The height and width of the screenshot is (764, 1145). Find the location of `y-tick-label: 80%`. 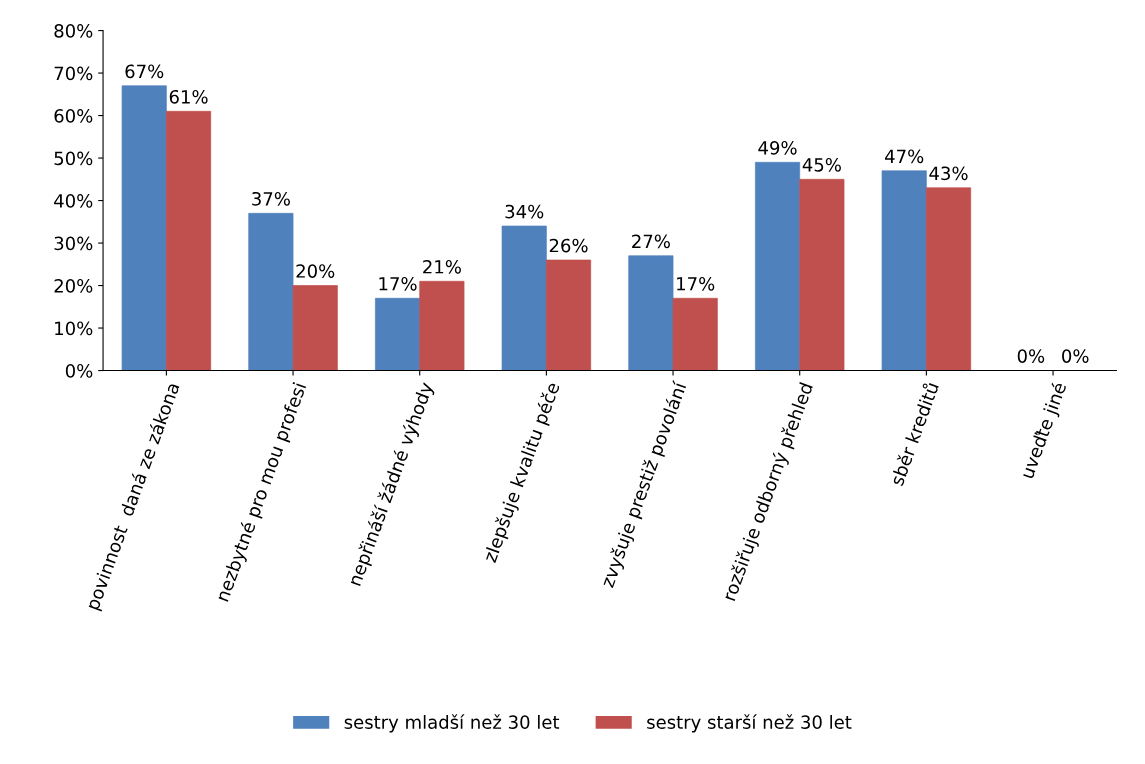

y-tick-label: 80% is located at coordinates (73, 31).